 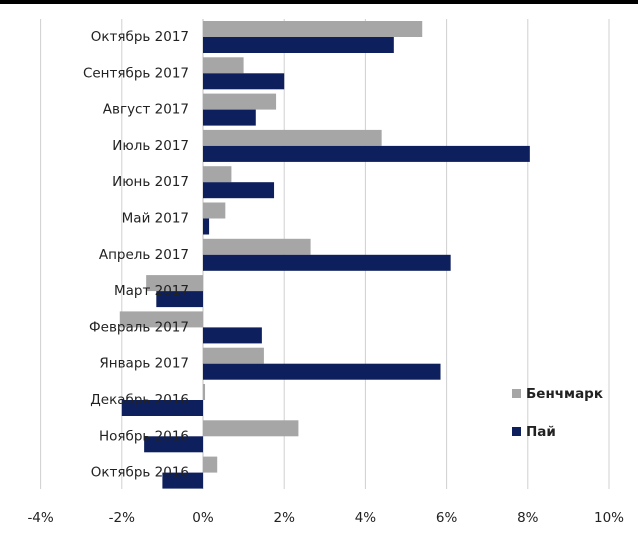 What do you see at coordinates (150, 182) in the screenshot?
I see `category-label: Июнь 2017` at bounding box center [150, 182].